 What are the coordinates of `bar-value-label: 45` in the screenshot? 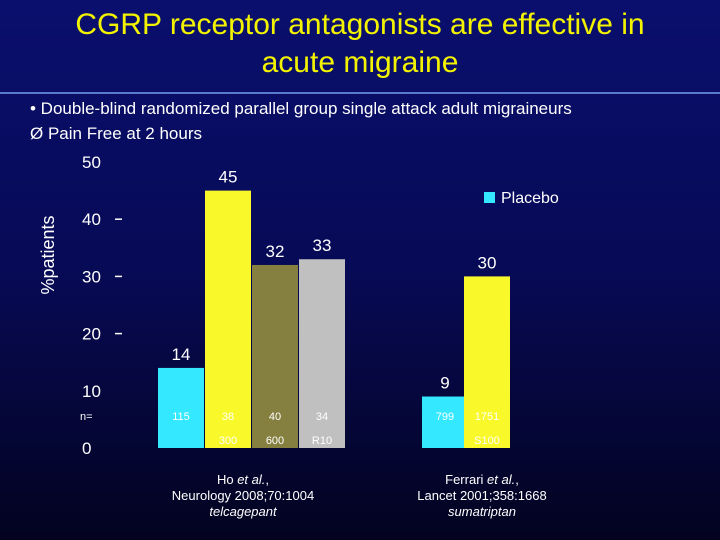 It's located at (228, 177).